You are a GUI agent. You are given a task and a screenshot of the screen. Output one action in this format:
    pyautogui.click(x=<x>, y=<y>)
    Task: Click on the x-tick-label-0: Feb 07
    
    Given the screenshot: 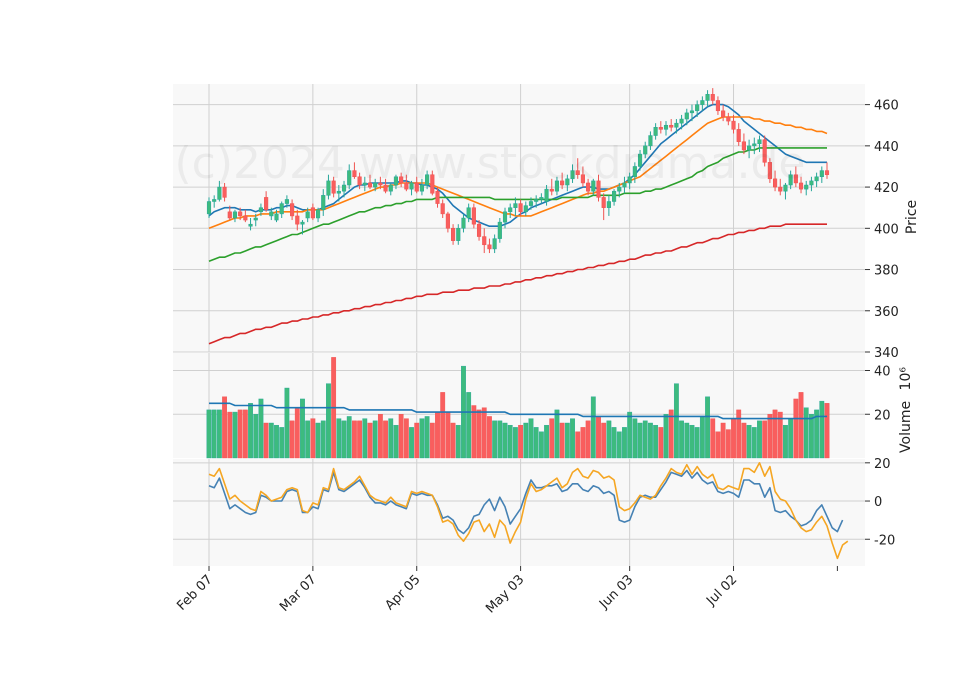 What is the action you would take?
    pyautogui.click(x=195, y=593)
    